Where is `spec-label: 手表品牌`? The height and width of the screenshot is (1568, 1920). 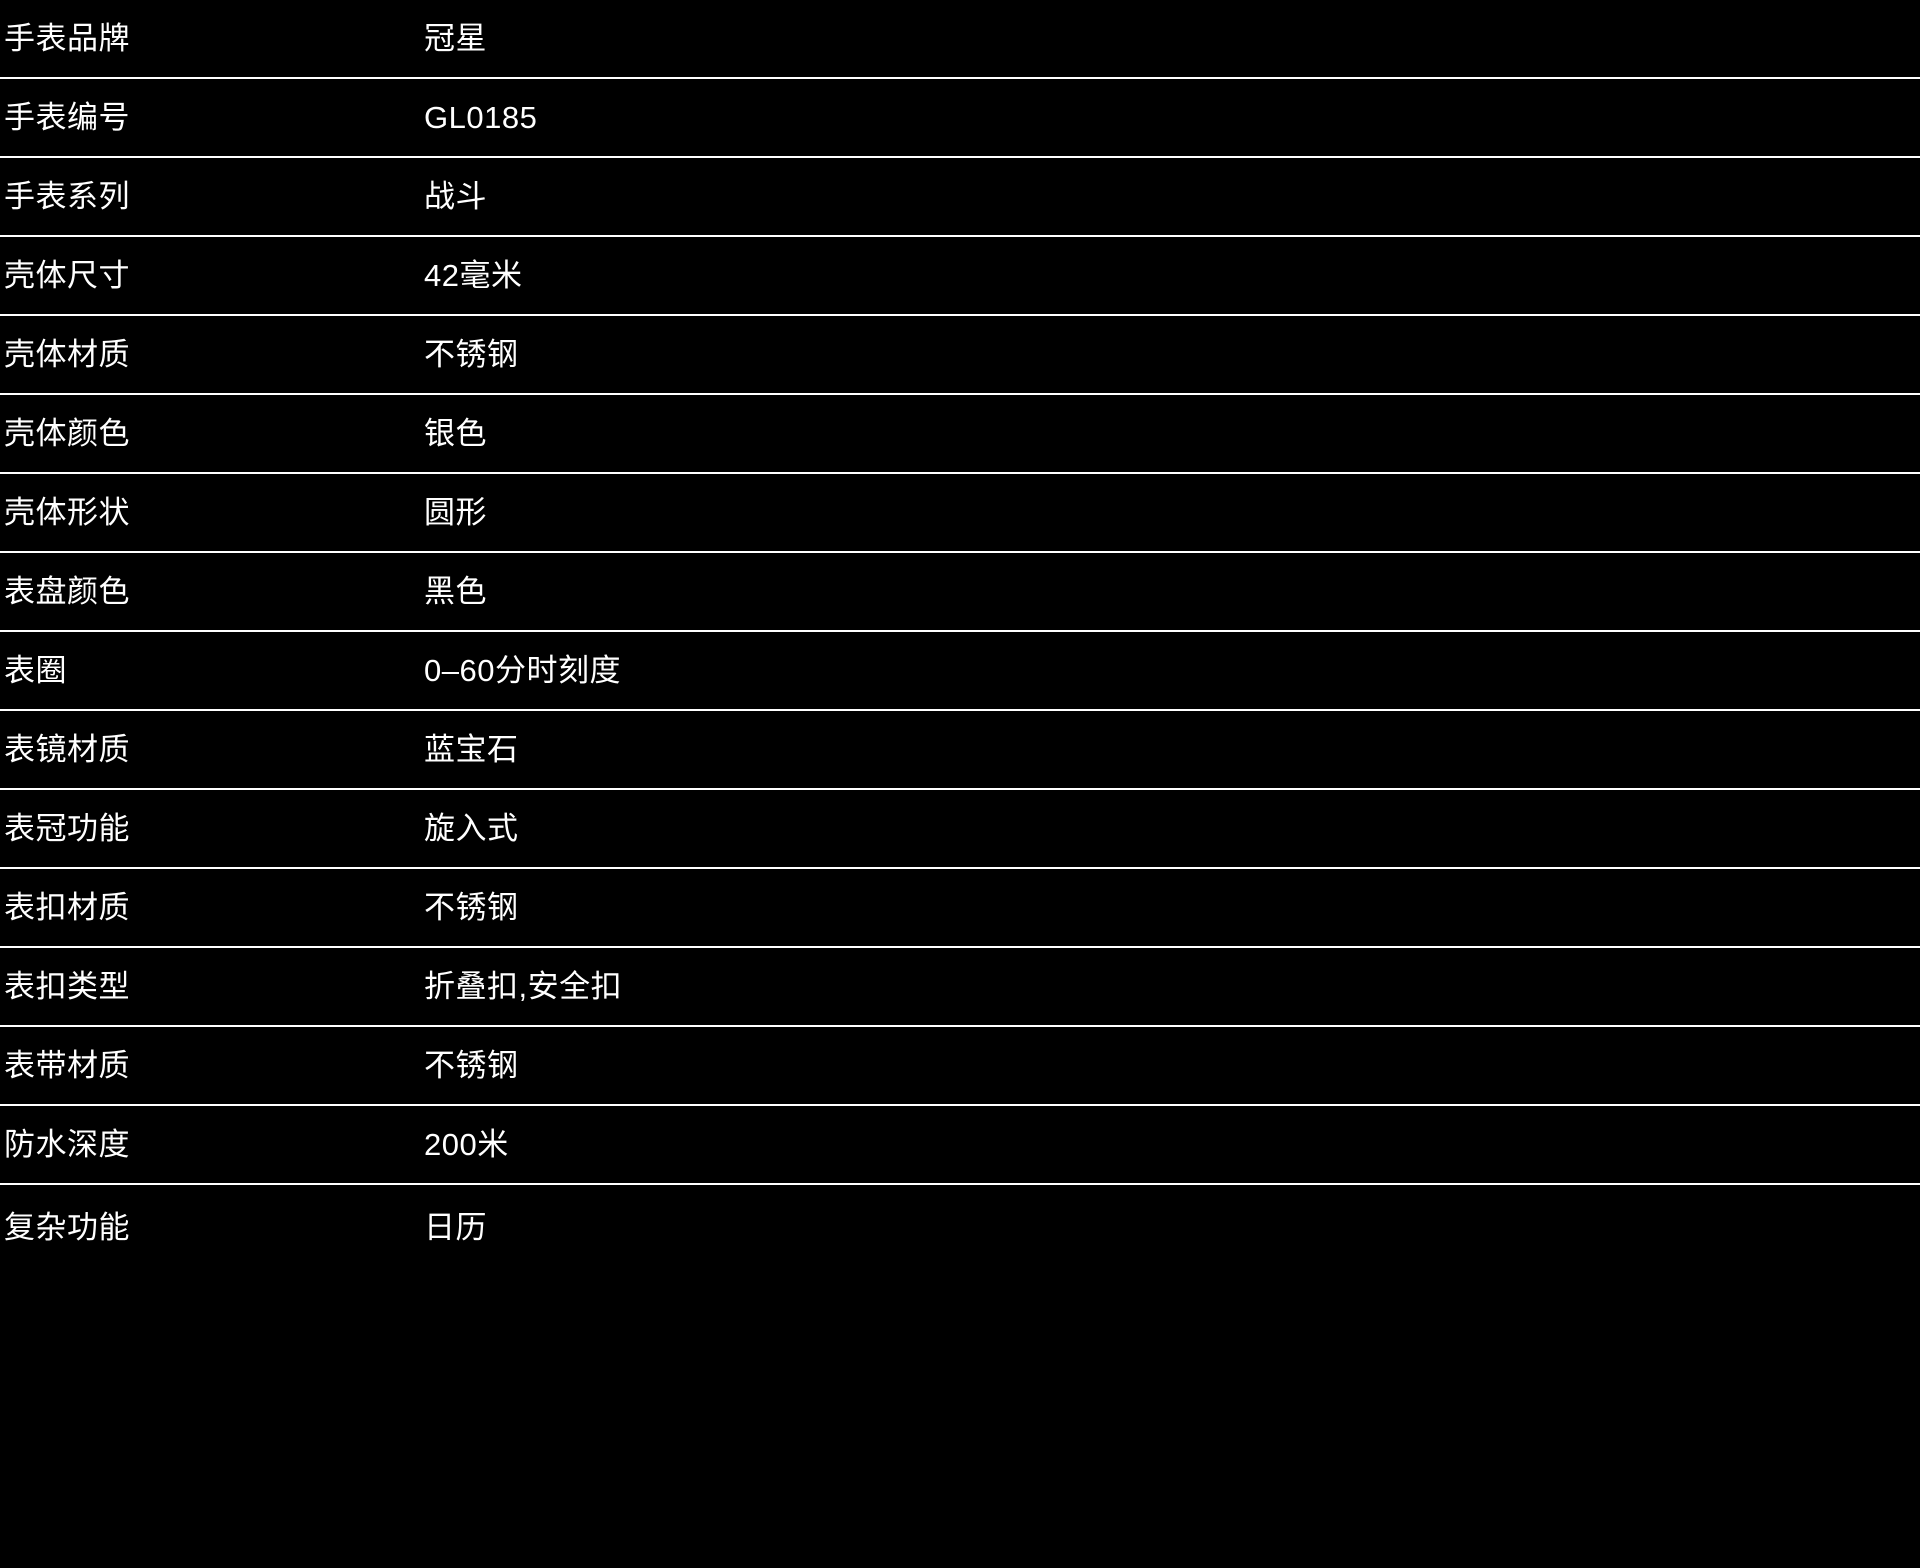 spec-label: 手表品牌 is located at coordinates (67, 38).